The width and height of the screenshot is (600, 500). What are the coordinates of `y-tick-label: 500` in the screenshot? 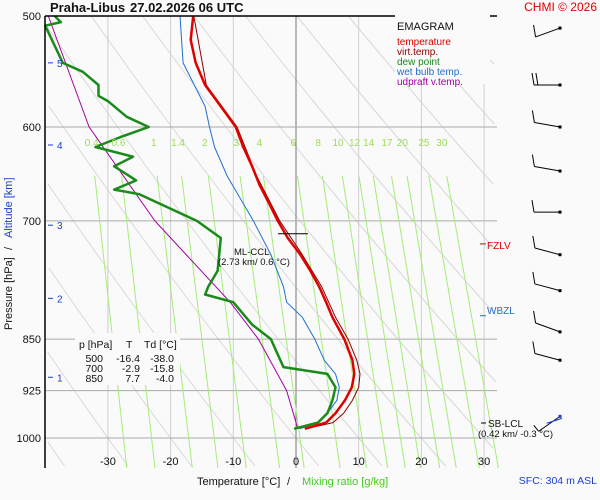 It's located at (32, 17).